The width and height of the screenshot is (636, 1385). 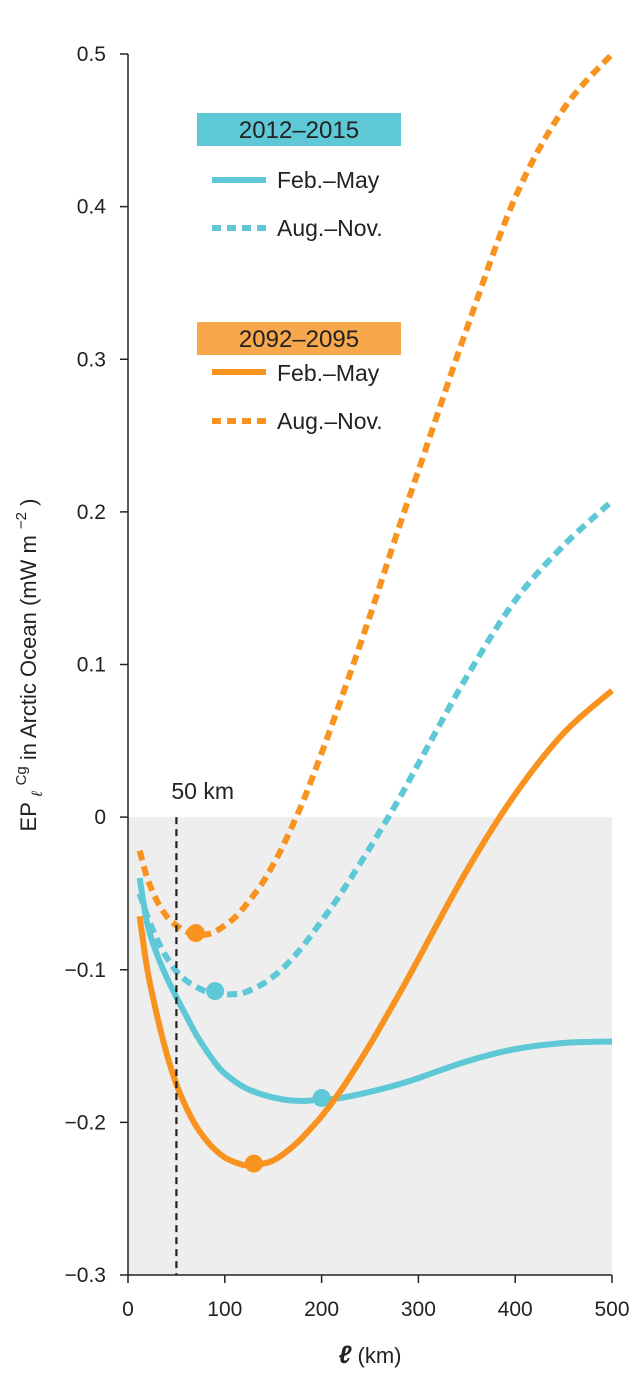 I want to click on legend-label-2092-2095-aug-nov: Aug.–Nov., so click(x=330, y=421).